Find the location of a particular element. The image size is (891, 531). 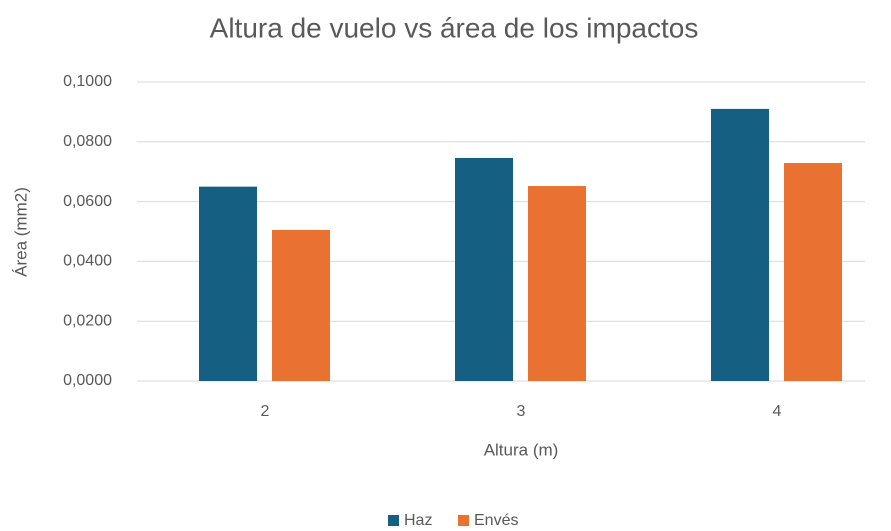

y-tick-label: 0,0000 is located at coordinates (87, 380).